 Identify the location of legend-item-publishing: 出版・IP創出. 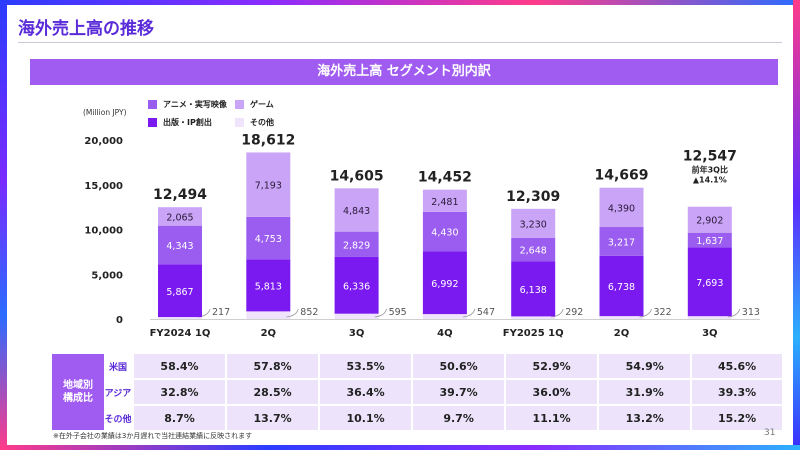
(180, 122).